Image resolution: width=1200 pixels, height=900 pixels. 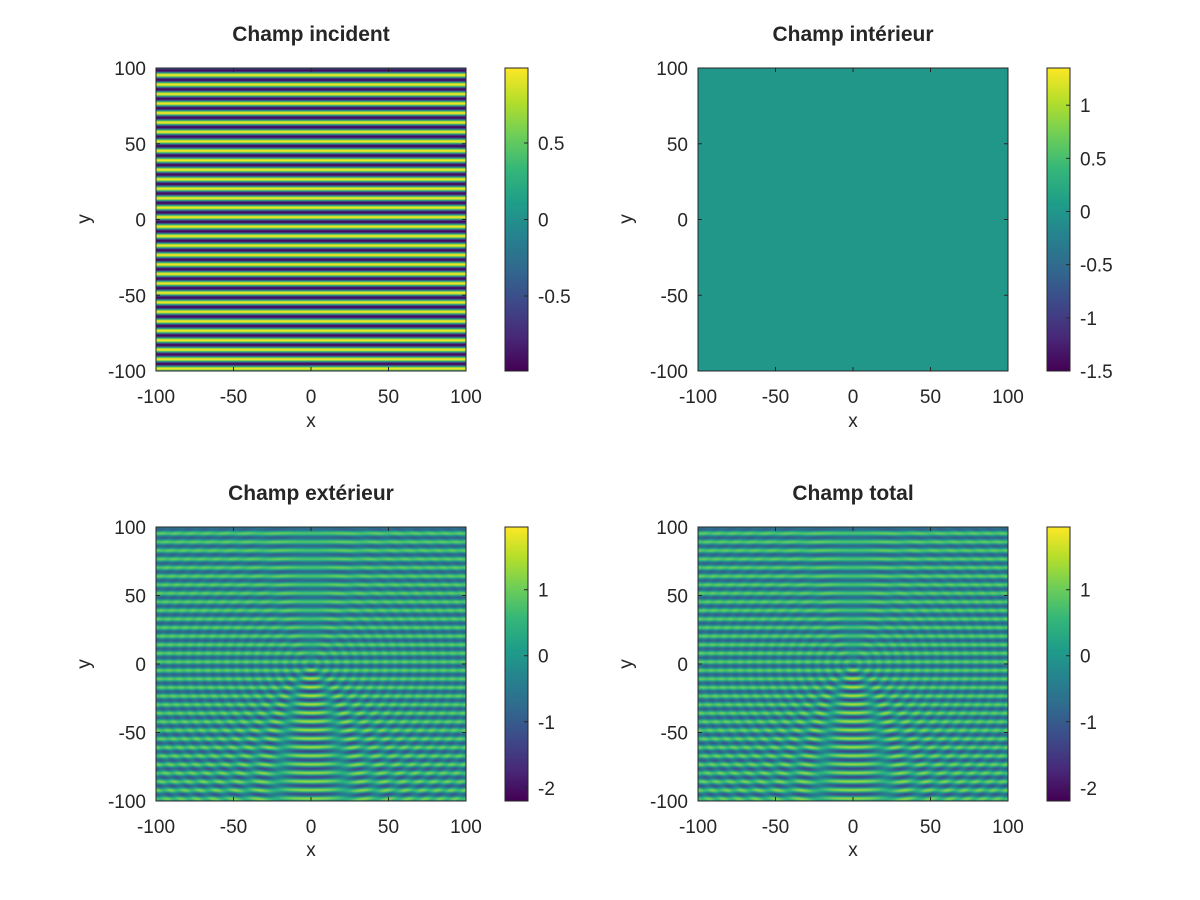 I want to click on panel-title: Champ extérieur, so click(x=311, y=493).